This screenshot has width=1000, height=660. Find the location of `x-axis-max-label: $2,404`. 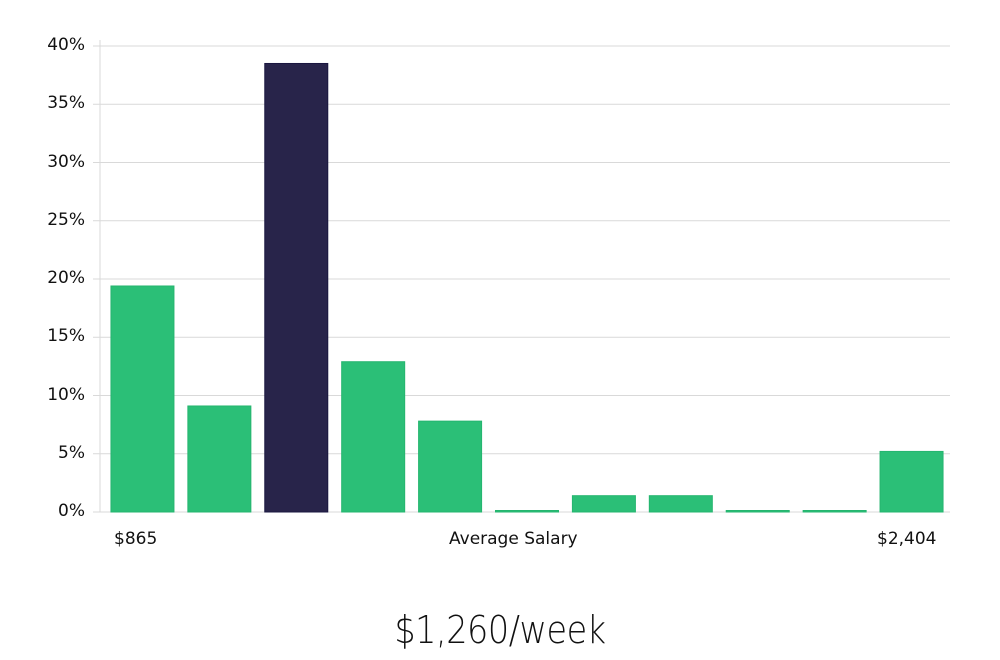

x-axis-max-label: $2,404 is located at coordinates (907, 539).